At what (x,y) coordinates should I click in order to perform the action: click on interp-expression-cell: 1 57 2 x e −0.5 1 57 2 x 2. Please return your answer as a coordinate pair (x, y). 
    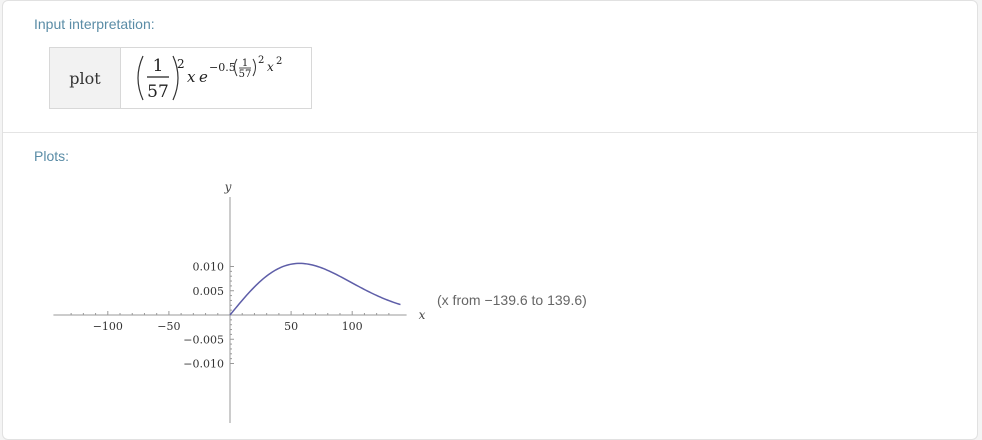
    Looking at the image, I should click on (216, 78).